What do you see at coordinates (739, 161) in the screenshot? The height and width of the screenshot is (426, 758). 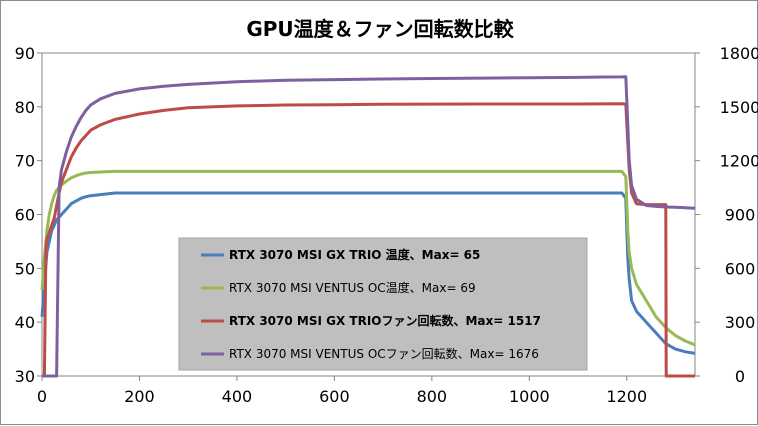 I see `y2-tick-label: 1200` at bounding box center [739, 161].